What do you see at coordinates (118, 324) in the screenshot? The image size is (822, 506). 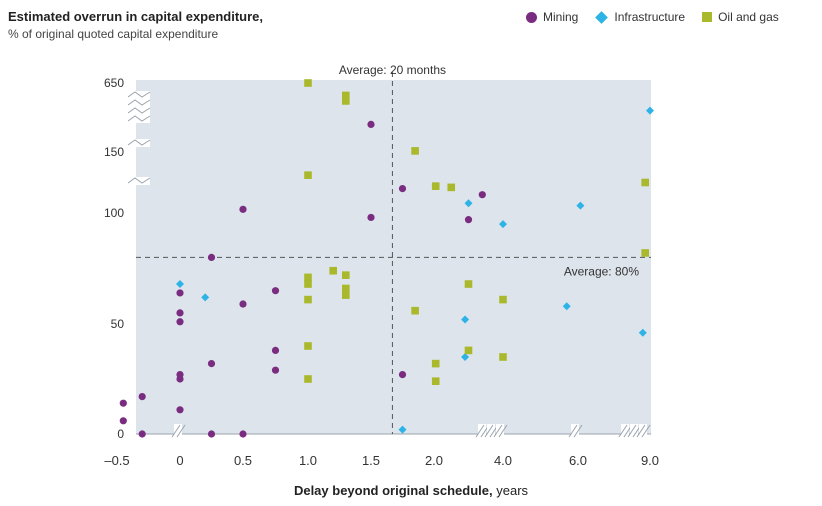 I see `y-tick-label: 50` at bounding box center [118, 324].